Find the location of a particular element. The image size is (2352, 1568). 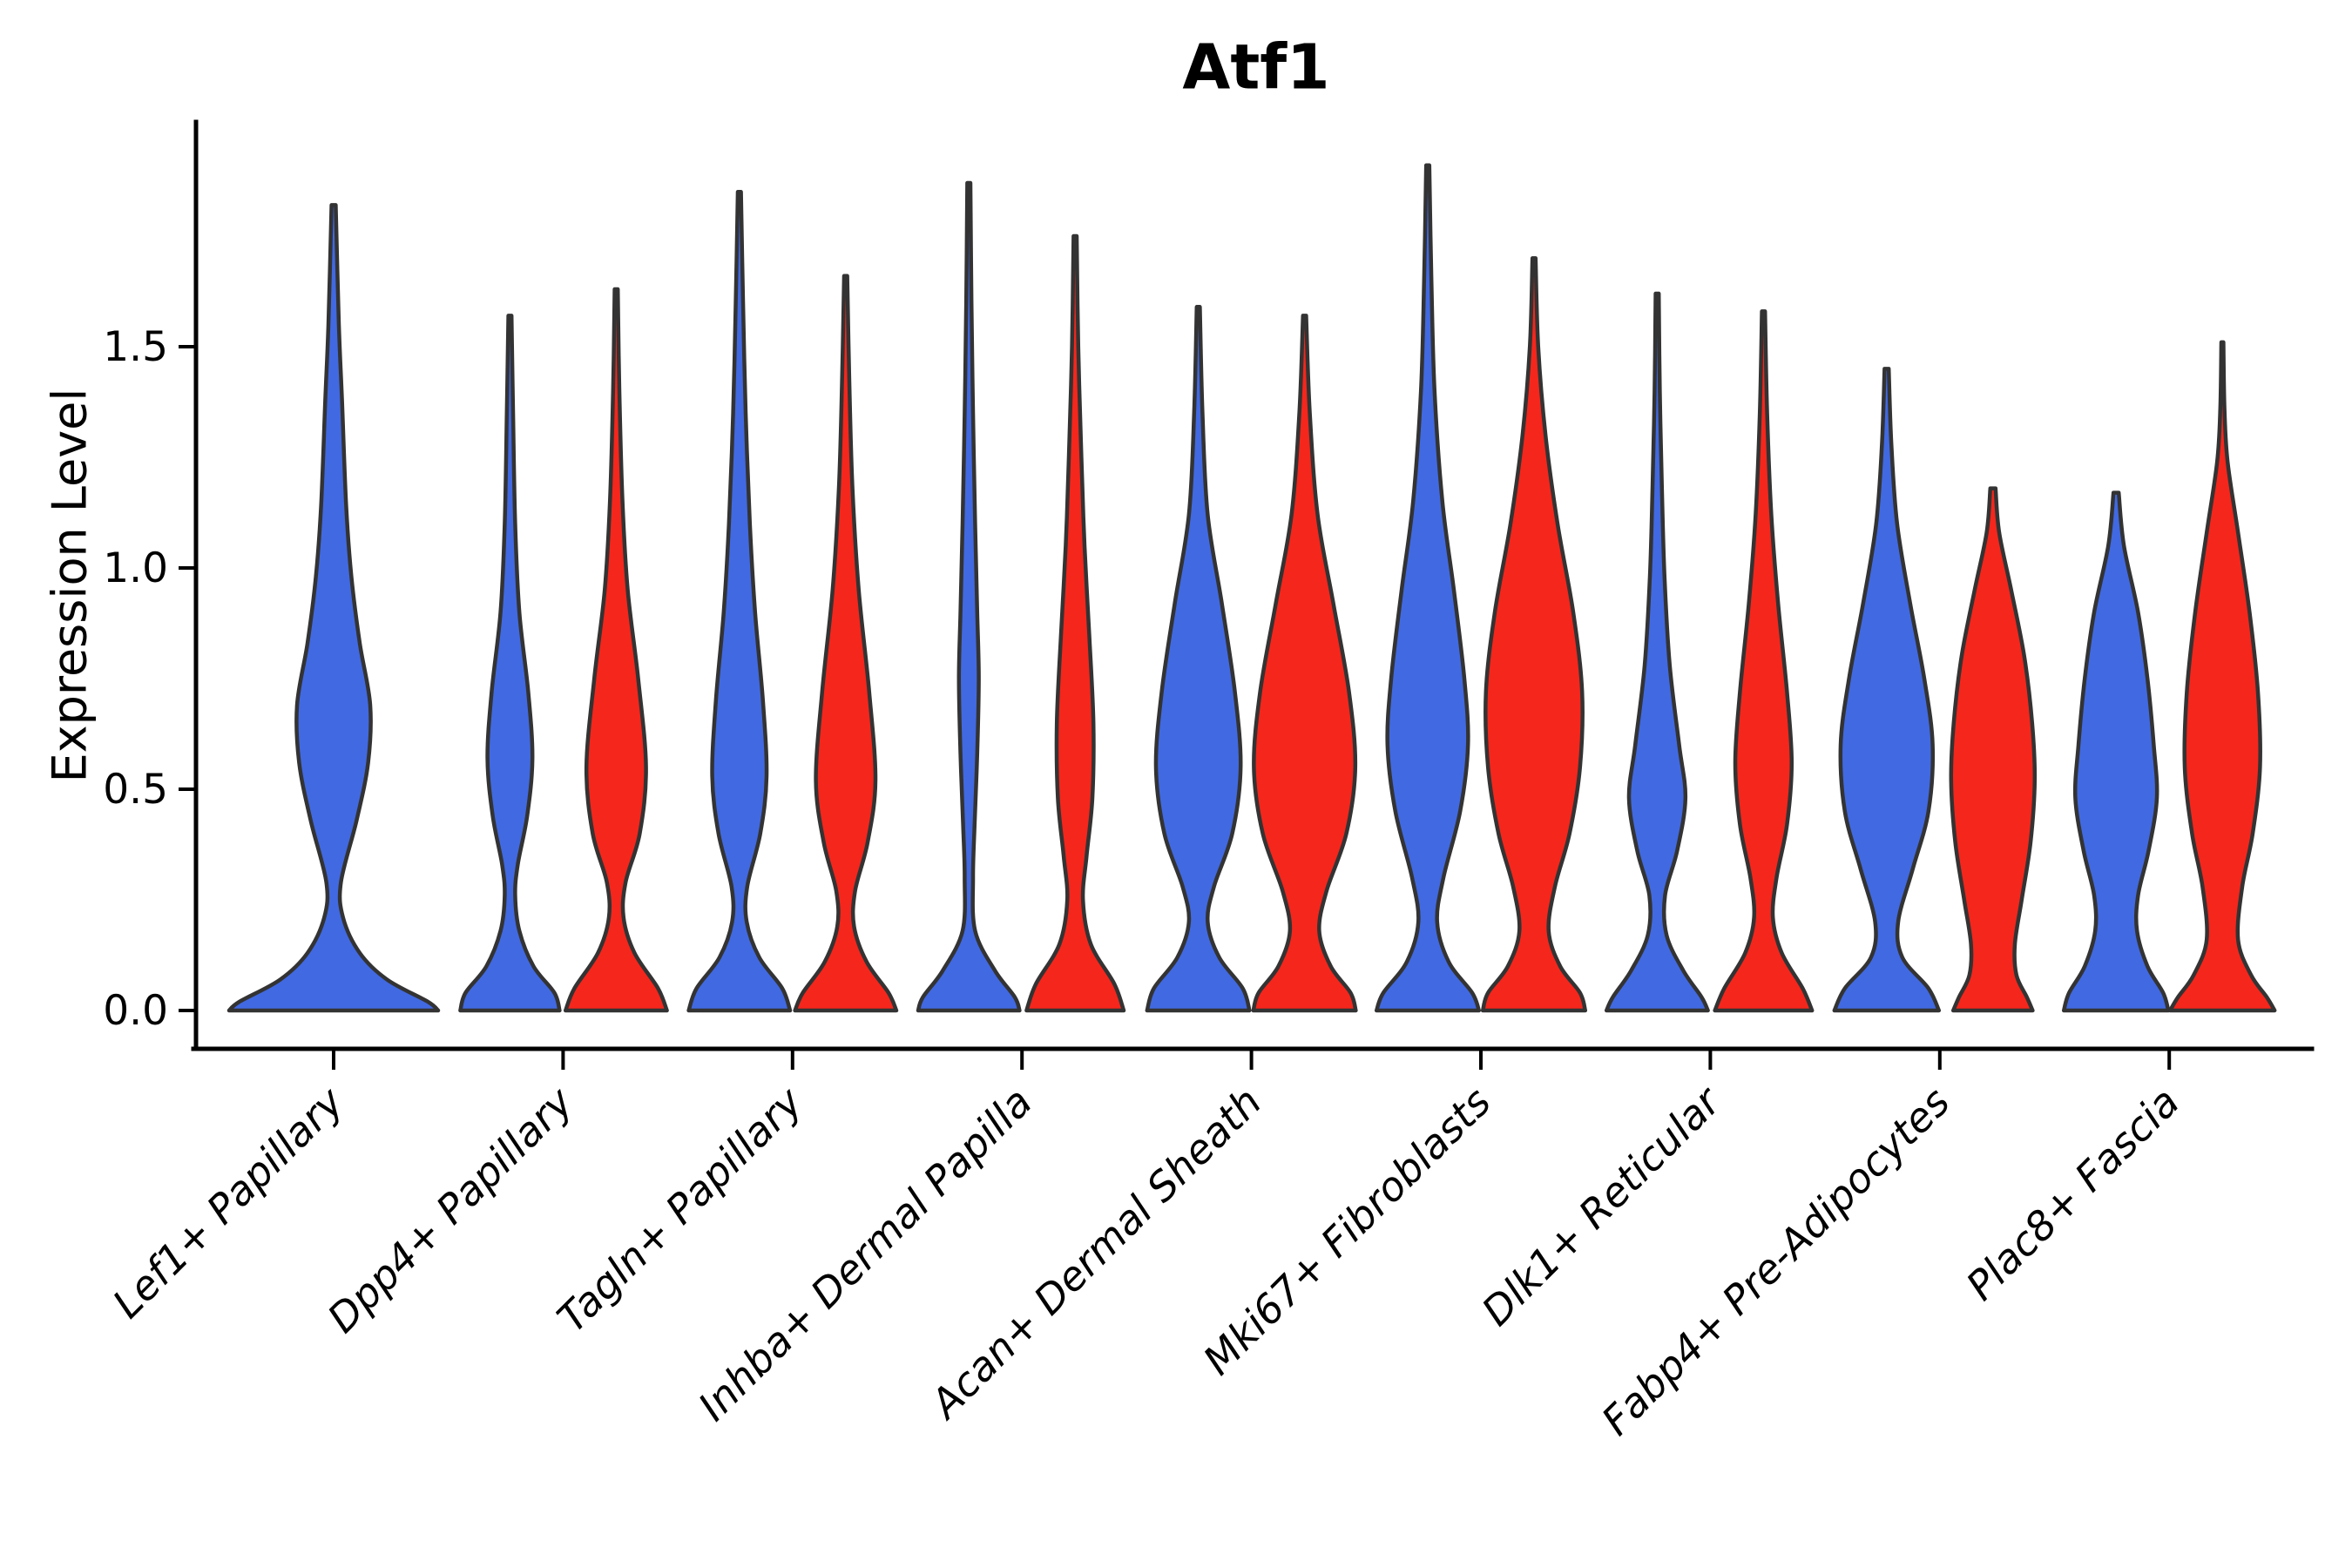

y-axis-label: Expression Level is located at coordinates (70, 585).